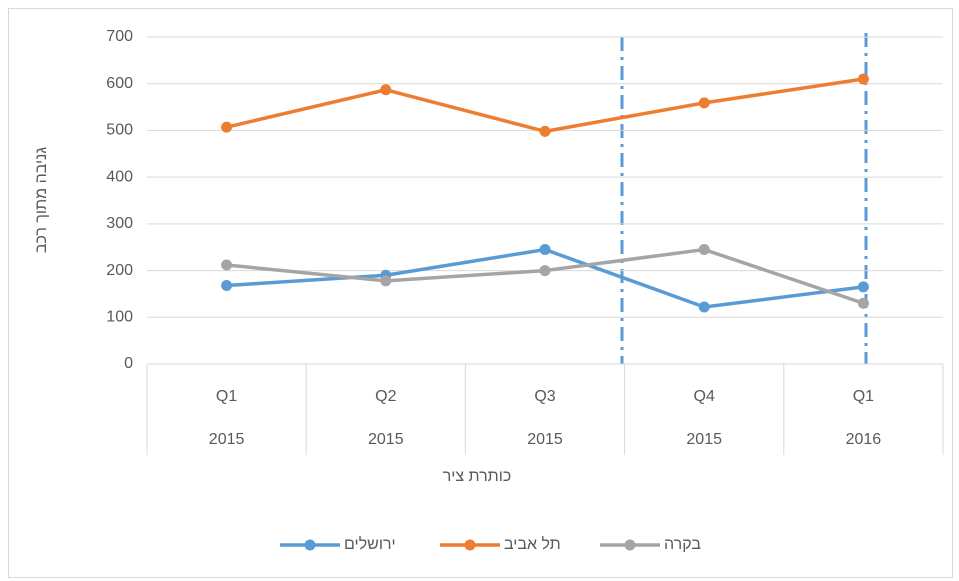  What do you see at coordinates (544, 396) in the screenshot?
I see `x-tick-label: Q3` at bounding box center [544, 396].